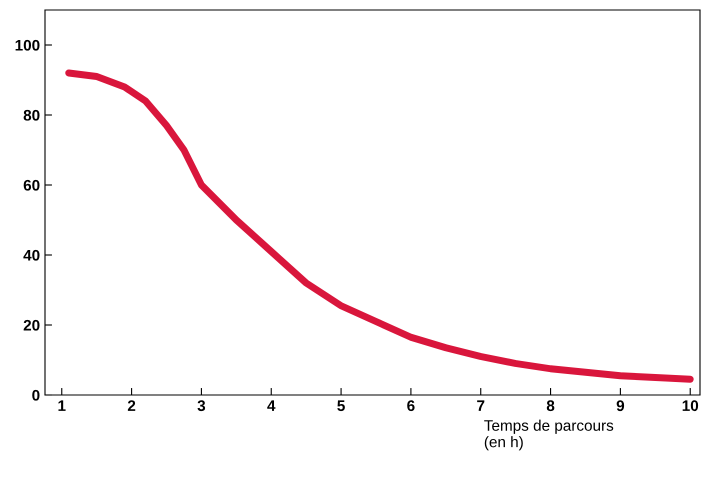  What do you see at coordinates (31, 255) in the screenshot?
I see `y-tick-label: 40` at bounding box center [31, 255].